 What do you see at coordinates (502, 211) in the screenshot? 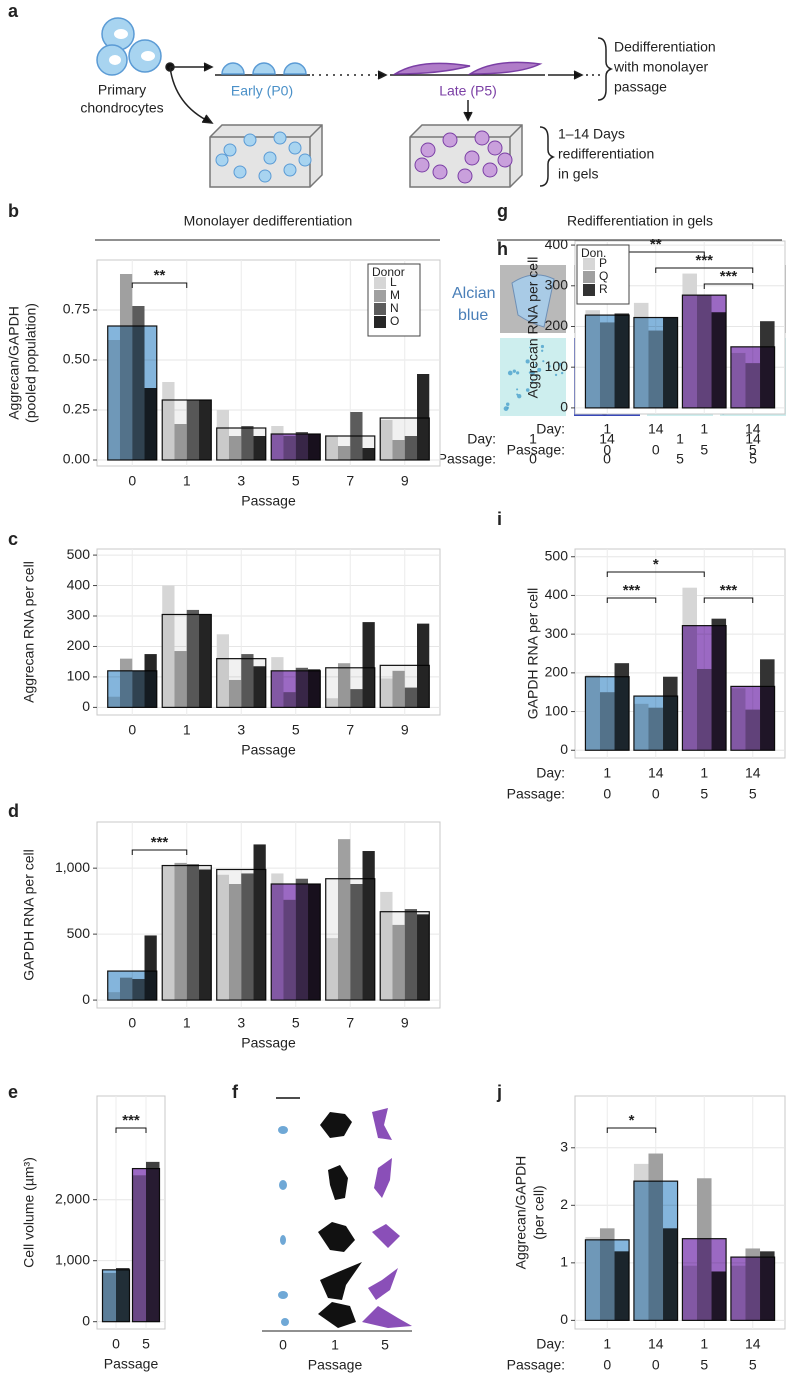
I see `panel-label: g` at bounding box center [502, 211].